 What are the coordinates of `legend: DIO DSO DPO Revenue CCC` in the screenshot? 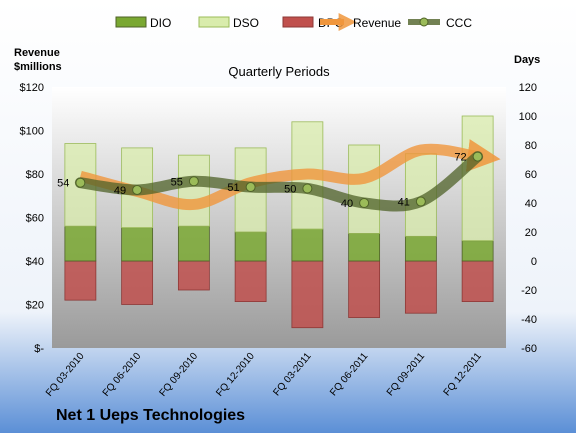 It's located at (293, 22).